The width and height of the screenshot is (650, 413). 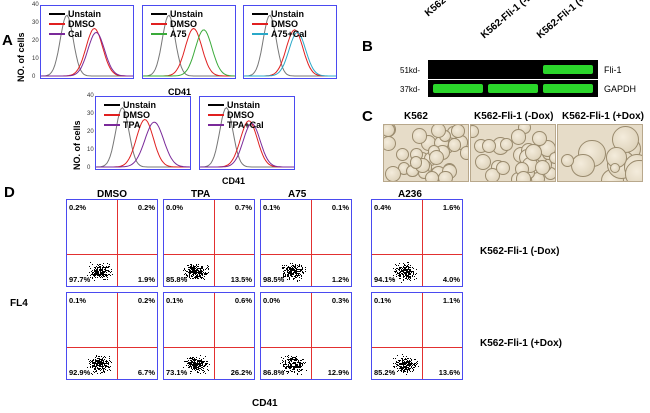 I want to click on cell, so click(x=540, y=138).